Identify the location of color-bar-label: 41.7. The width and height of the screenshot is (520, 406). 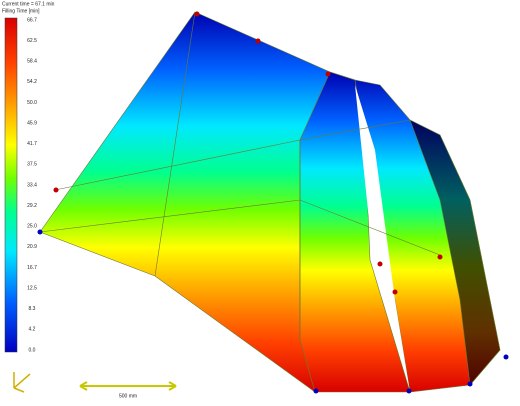
(32, 144).